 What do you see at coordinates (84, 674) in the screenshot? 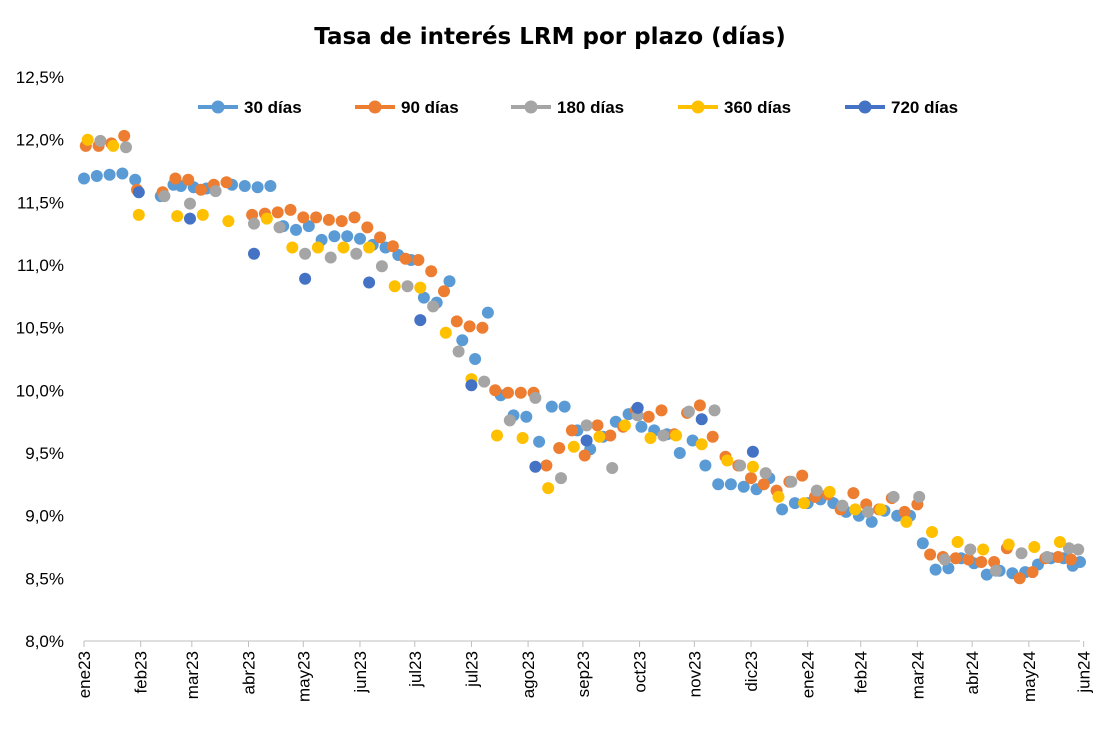
I see `x-tick-label: ene23` at bounding box center [84, 674].